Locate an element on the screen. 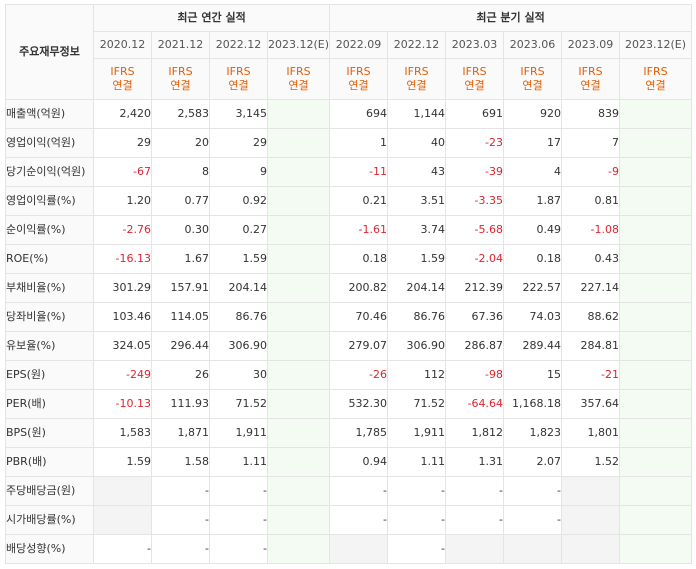  value-cell: 30 is located at coordinates (238, 375).